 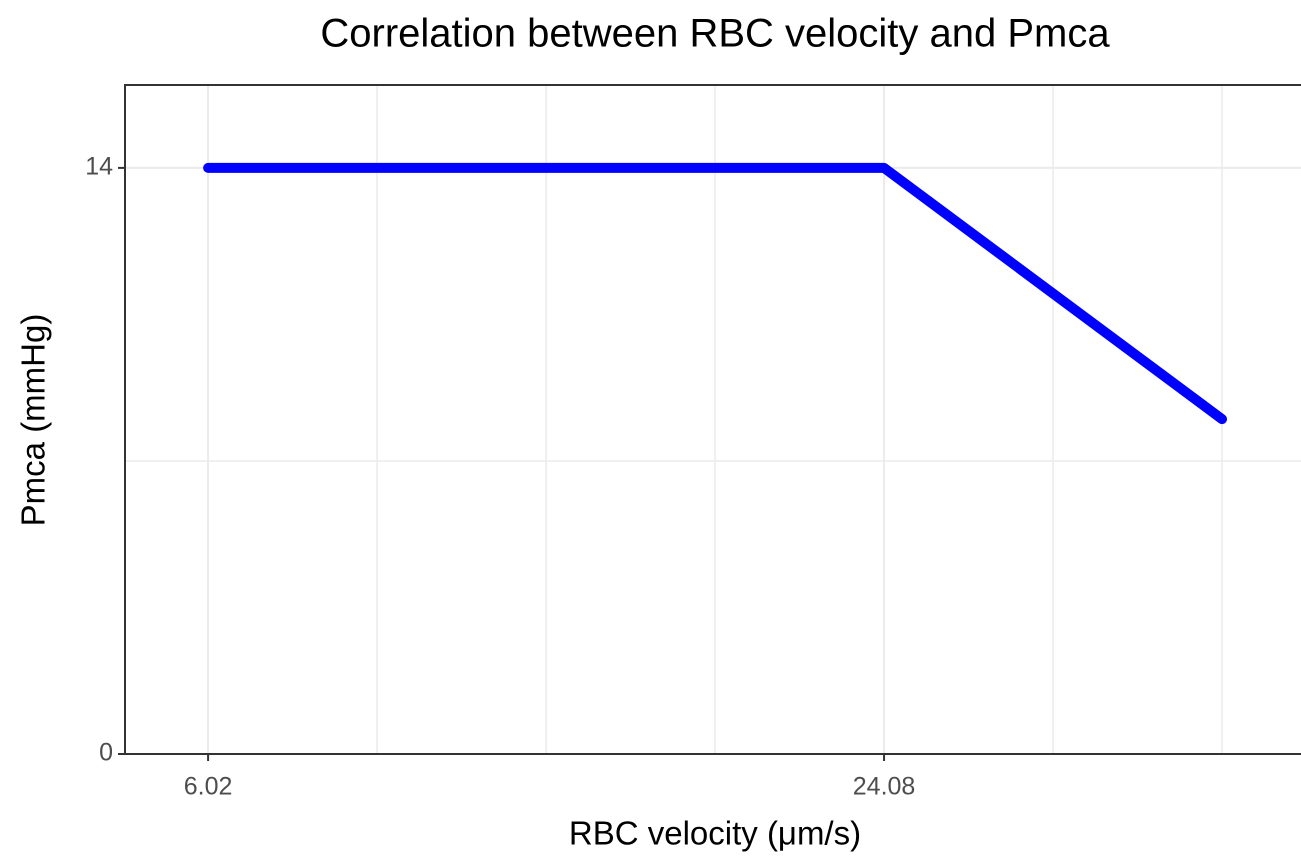 What do you see at coordinates (33, 420) in the screenshot?
I see `y-axis-title: Pmca (mmHg)` at bounding box center [33, 420].